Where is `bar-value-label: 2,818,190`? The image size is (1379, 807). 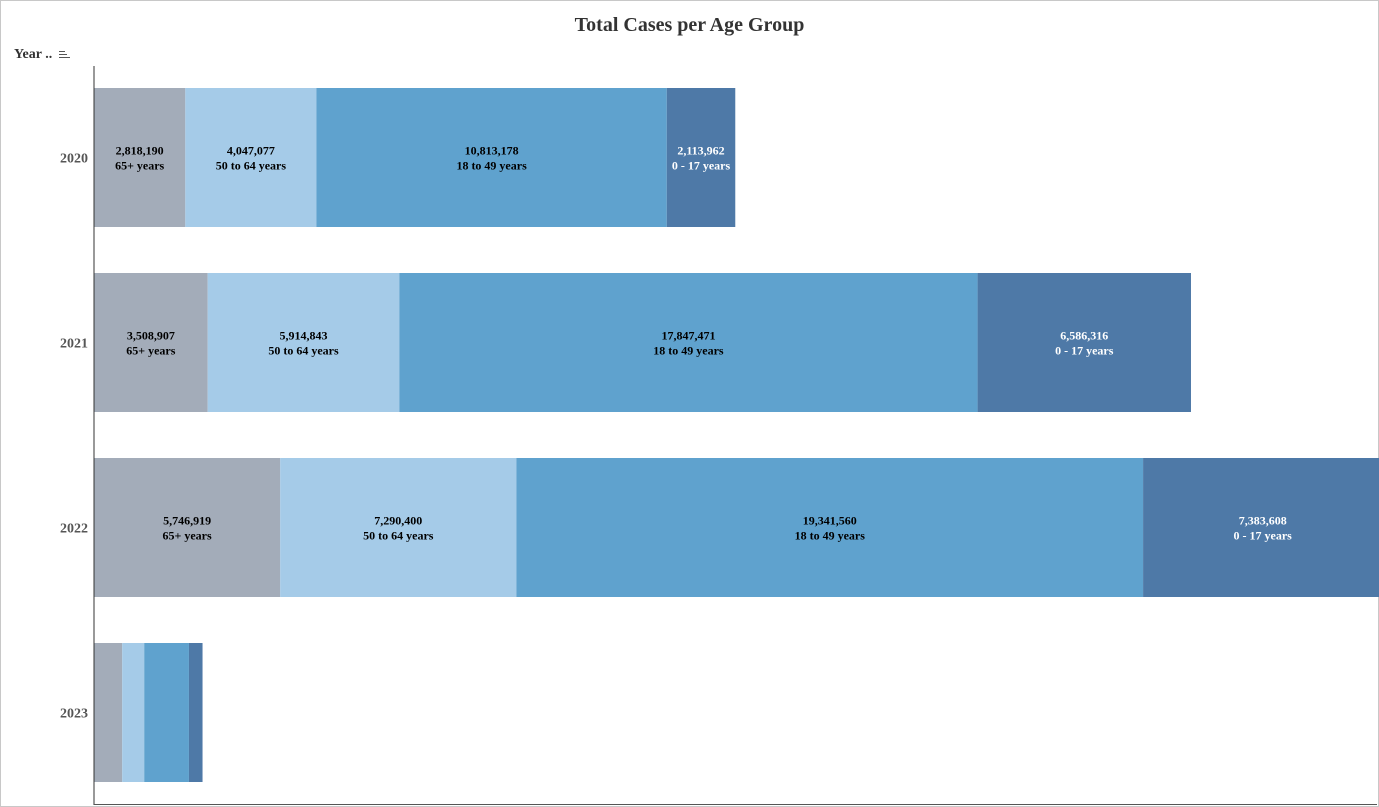
bar-value-label: 2,818,190 is located at coordinates (140, 151).